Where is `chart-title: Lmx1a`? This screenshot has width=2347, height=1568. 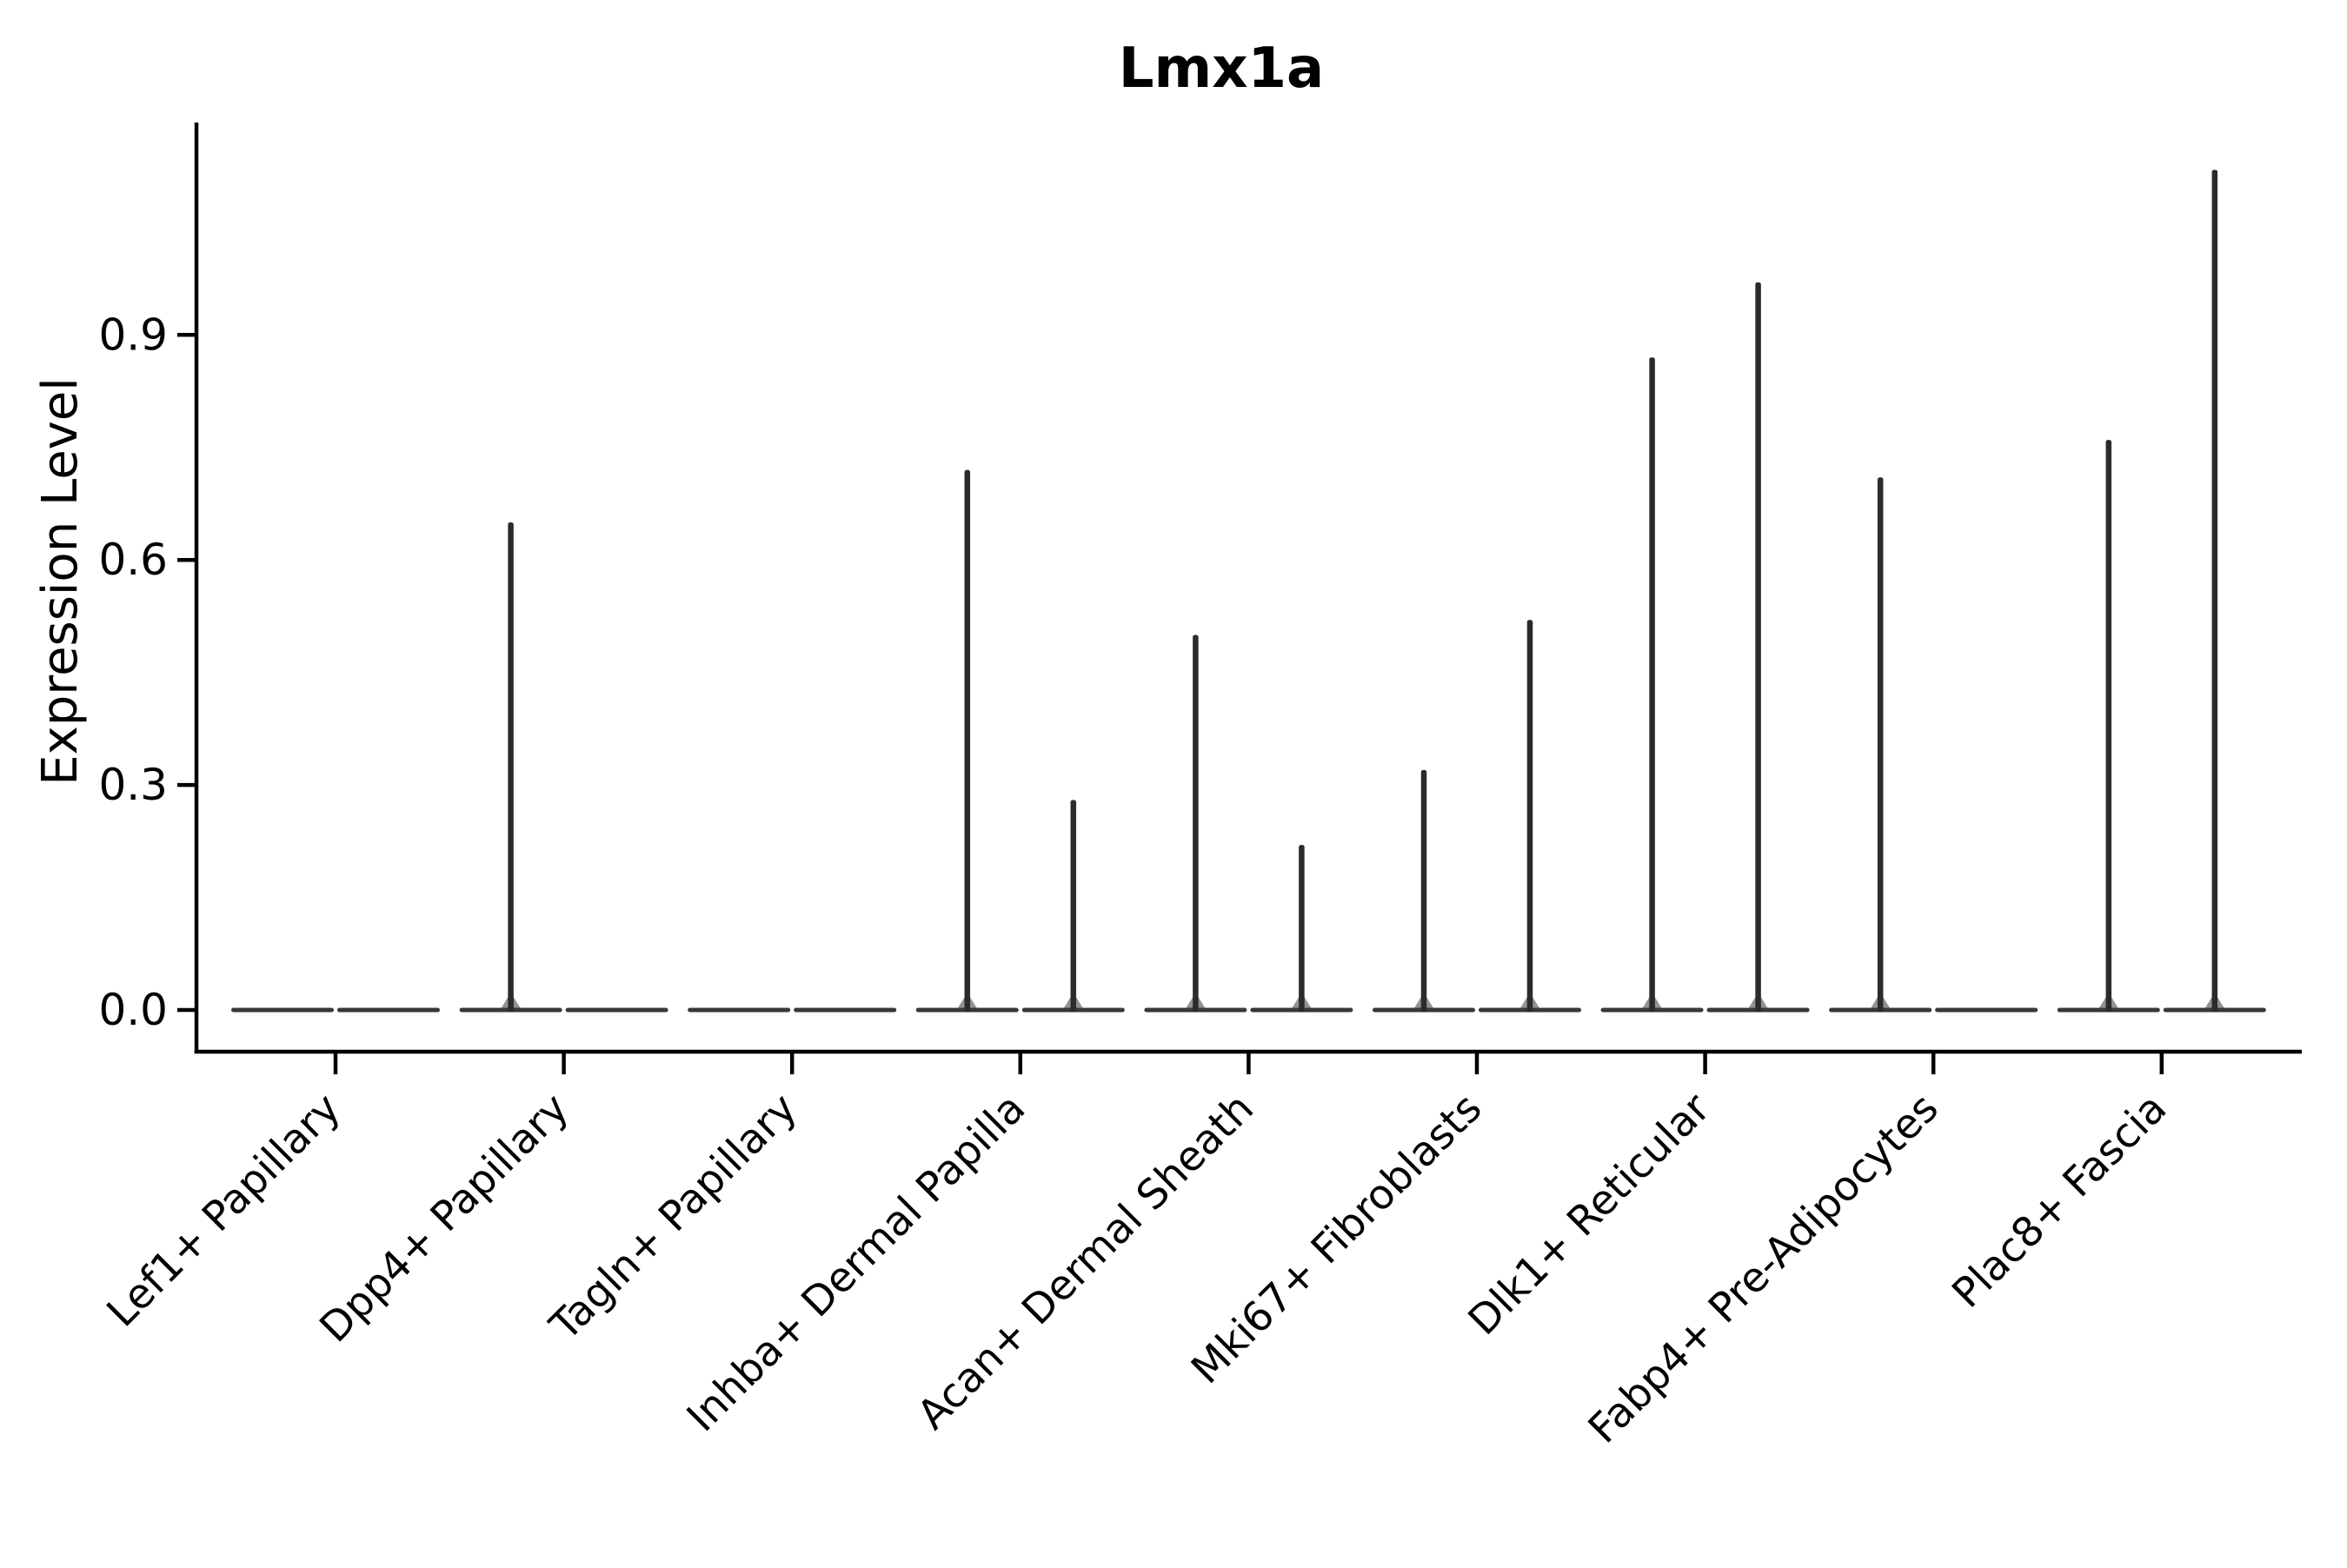
chart-title: Lmx1a is located at coordinates (1222, 69).